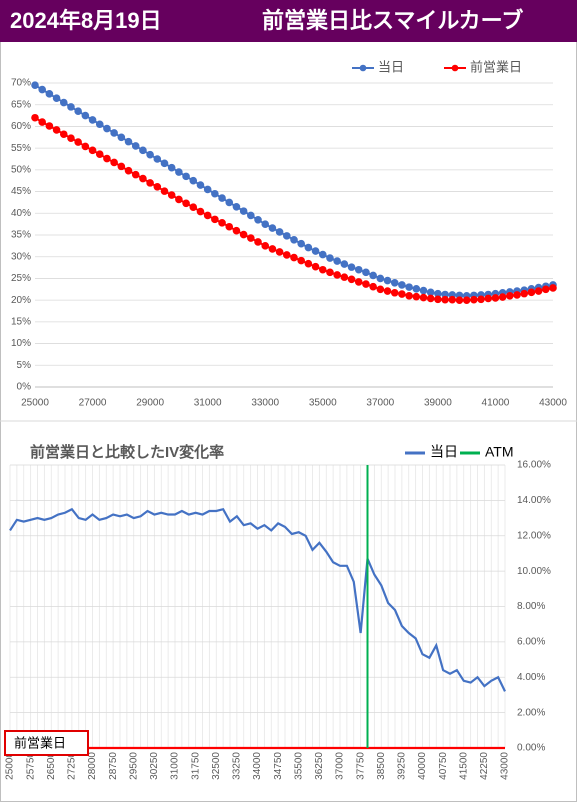  Describe the element at coordinates (531, 642) in the screenshot. I see `y-tick-label: 6.00%` at that location.